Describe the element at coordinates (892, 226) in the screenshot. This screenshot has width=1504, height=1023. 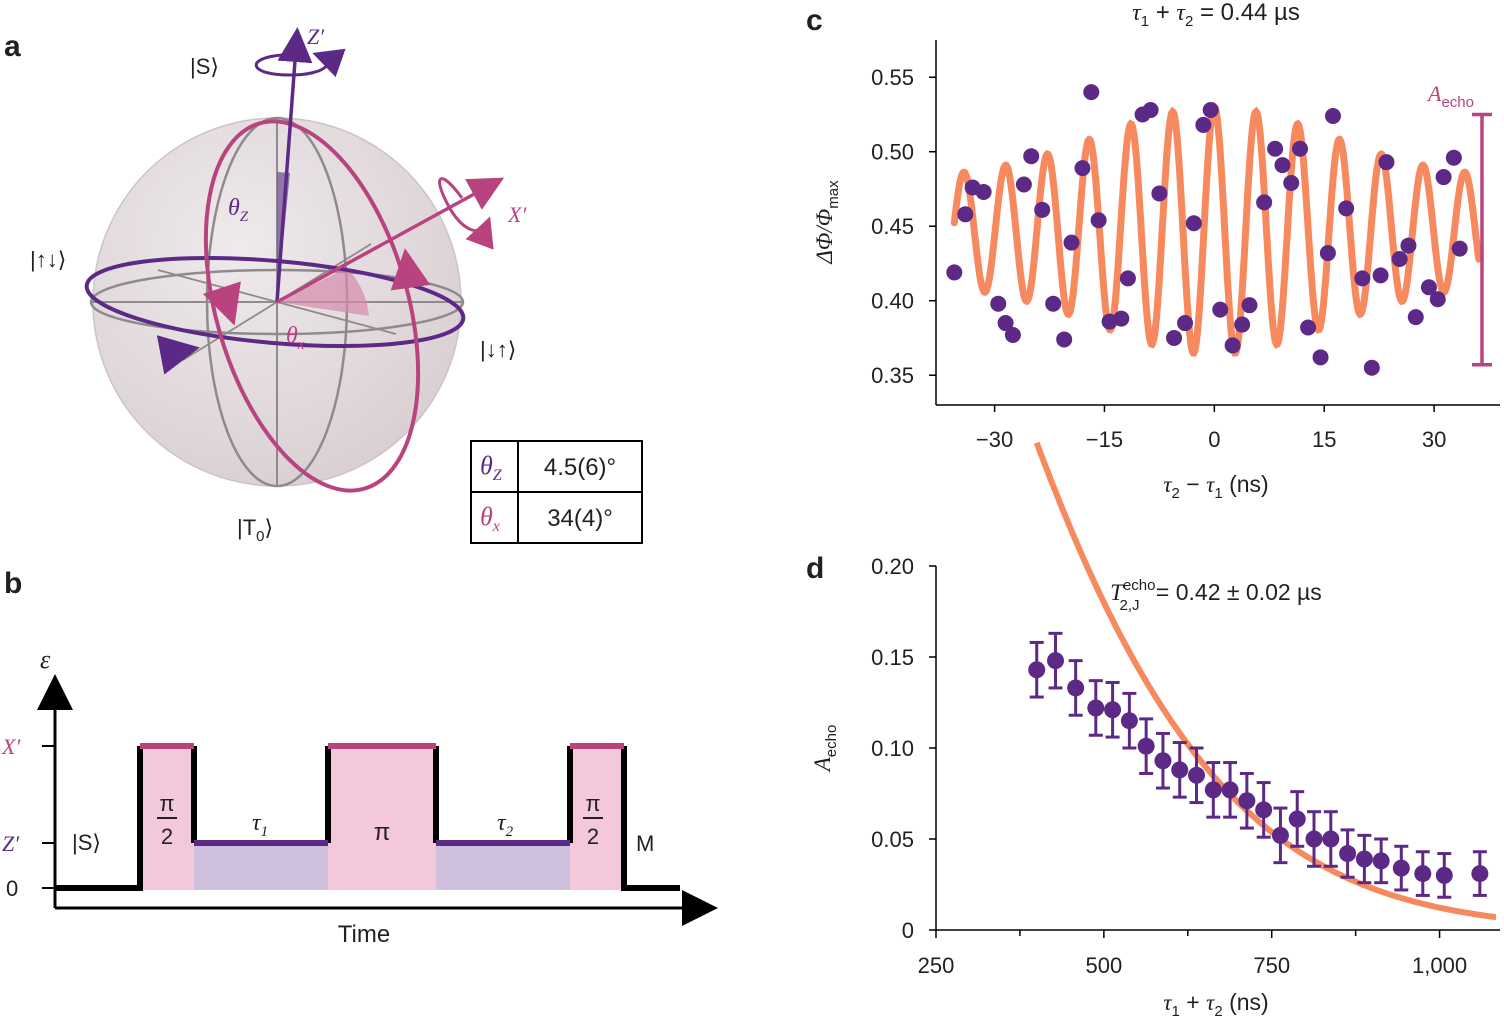
I see `chart-c-y-tick-label: 0.45` at that location.